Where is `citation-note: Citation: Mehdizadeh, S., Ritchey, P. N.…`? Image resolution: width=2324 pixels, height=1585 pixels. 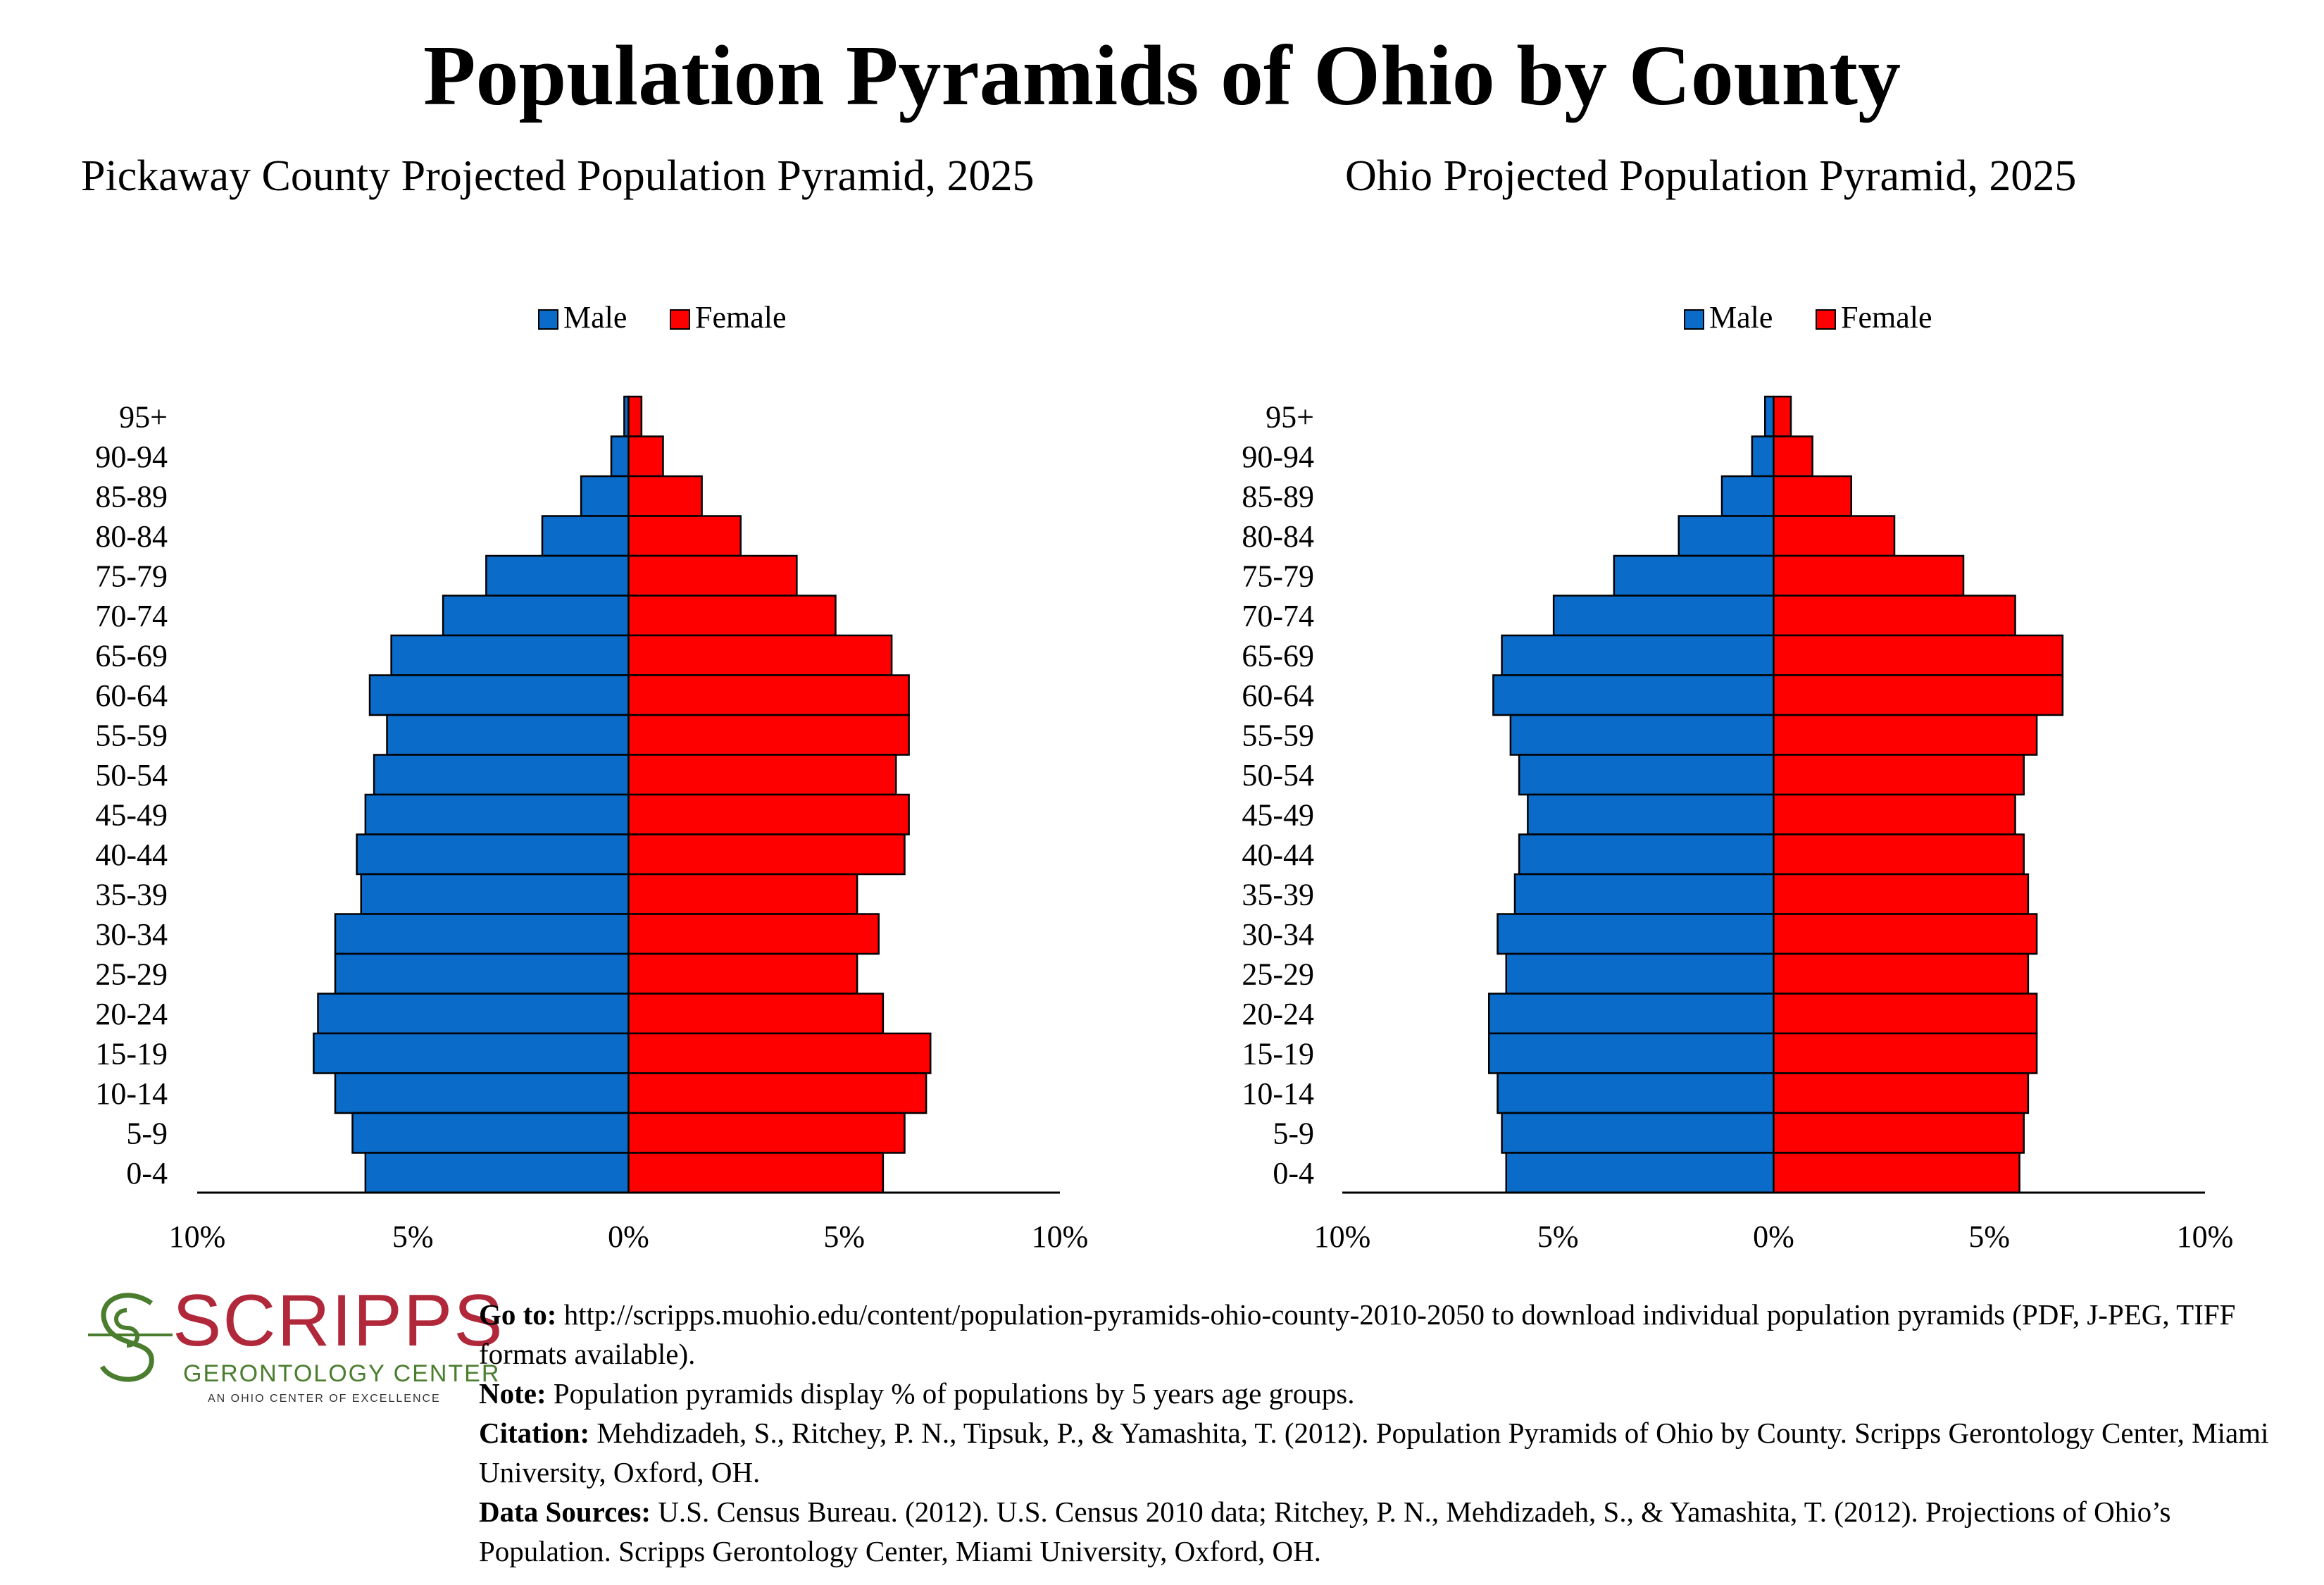
citation-note: Citation: Mehdizadeh, S., Ritchey, P. N.… is located at coordinates (1394, 1453).